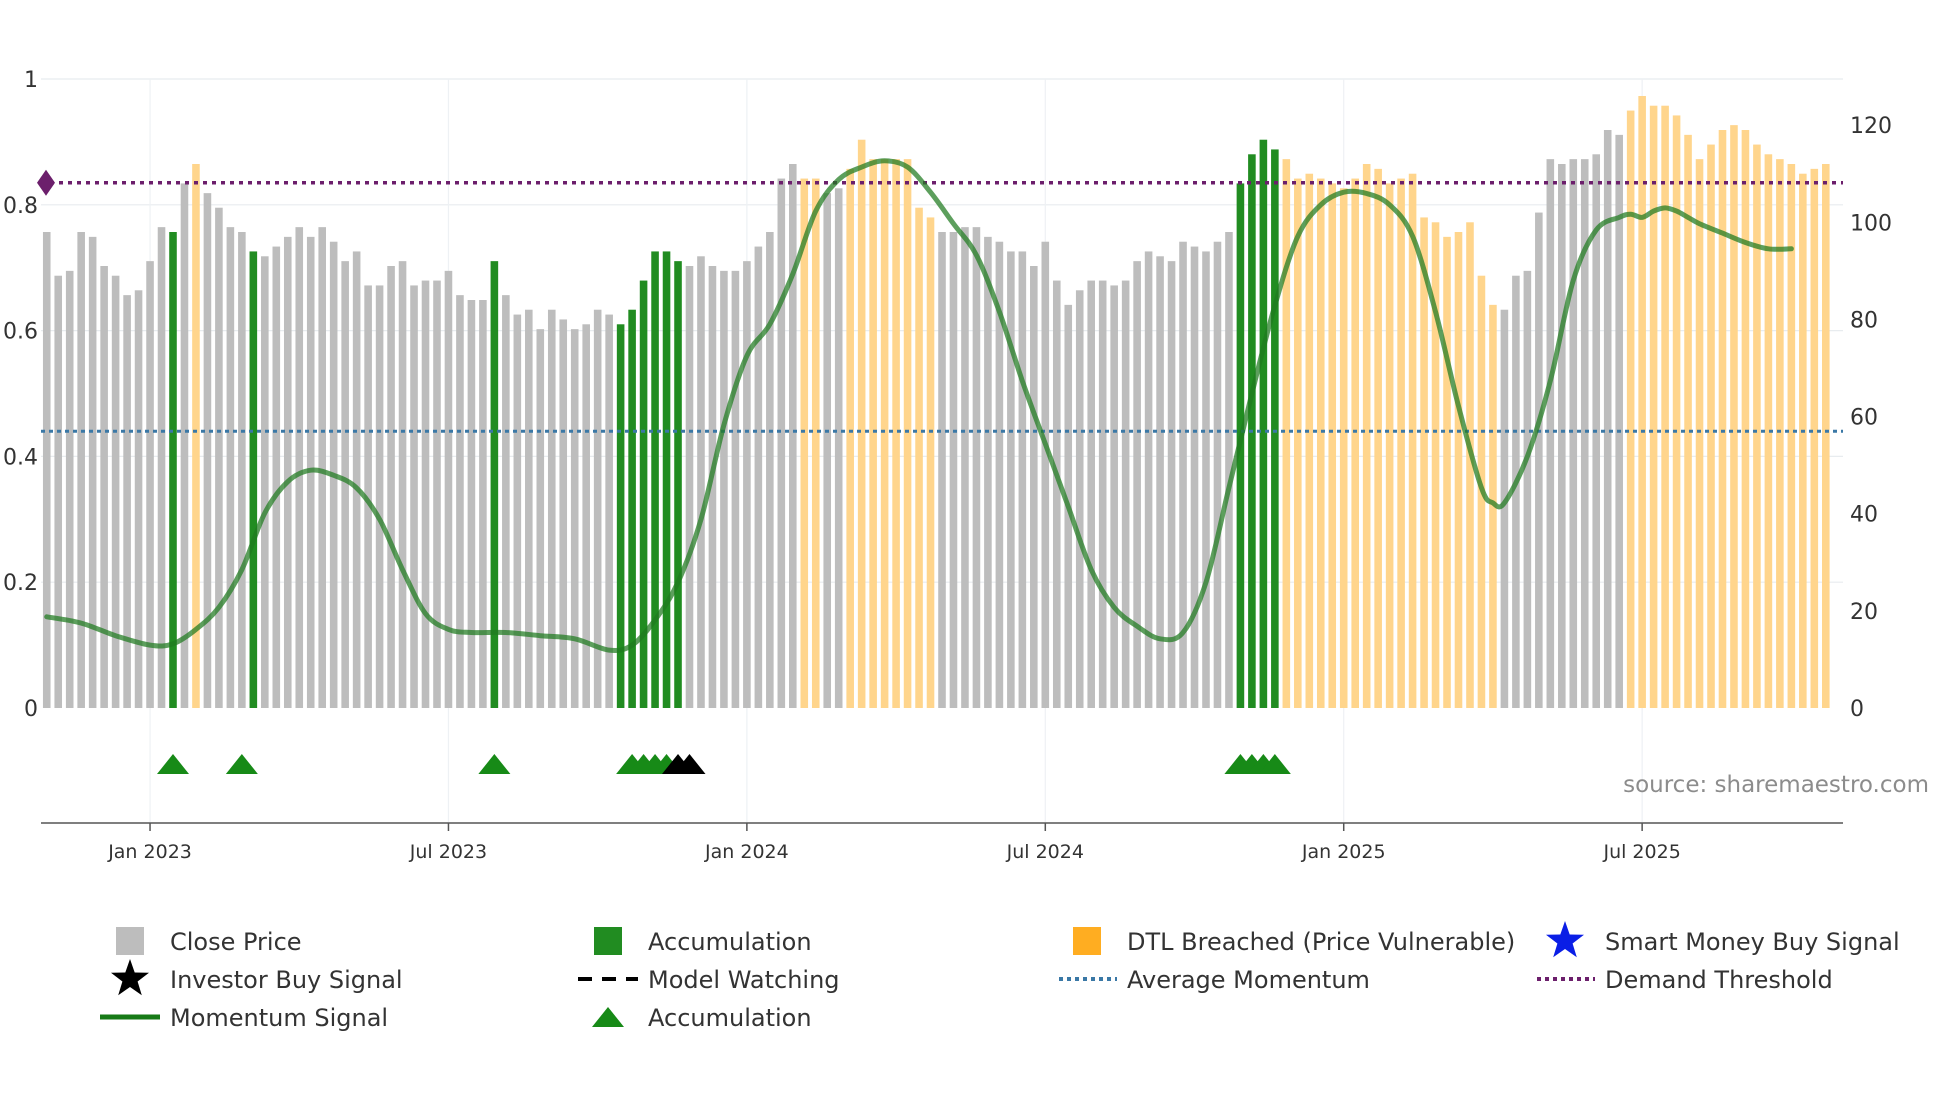 Image resolution: width=1960 pixels, height=1102 pixels. I want to click on x-axis-tick-label: Jan 2024, so click(746, 852).